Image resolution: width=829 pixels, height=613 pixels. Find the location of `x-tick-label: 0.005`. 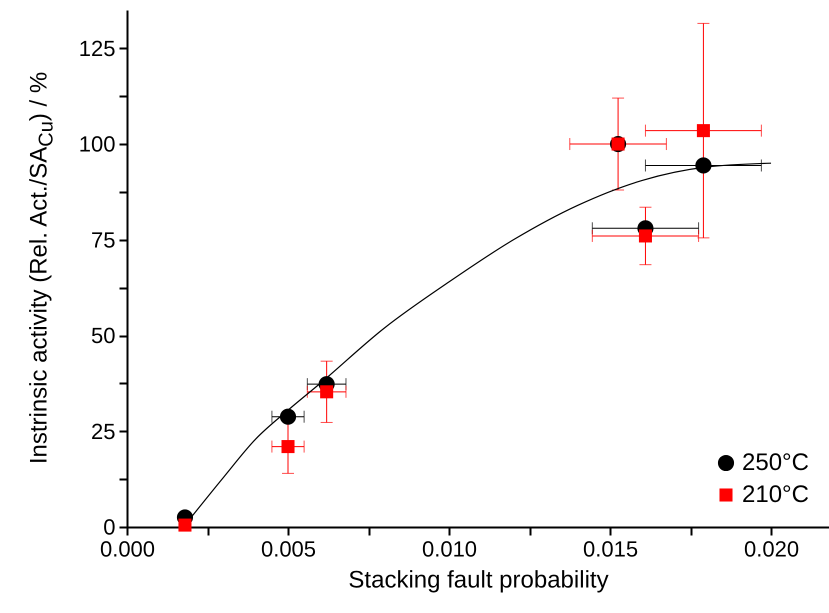

x-tick-label: 0.005 is located at coordinates (288, 549).